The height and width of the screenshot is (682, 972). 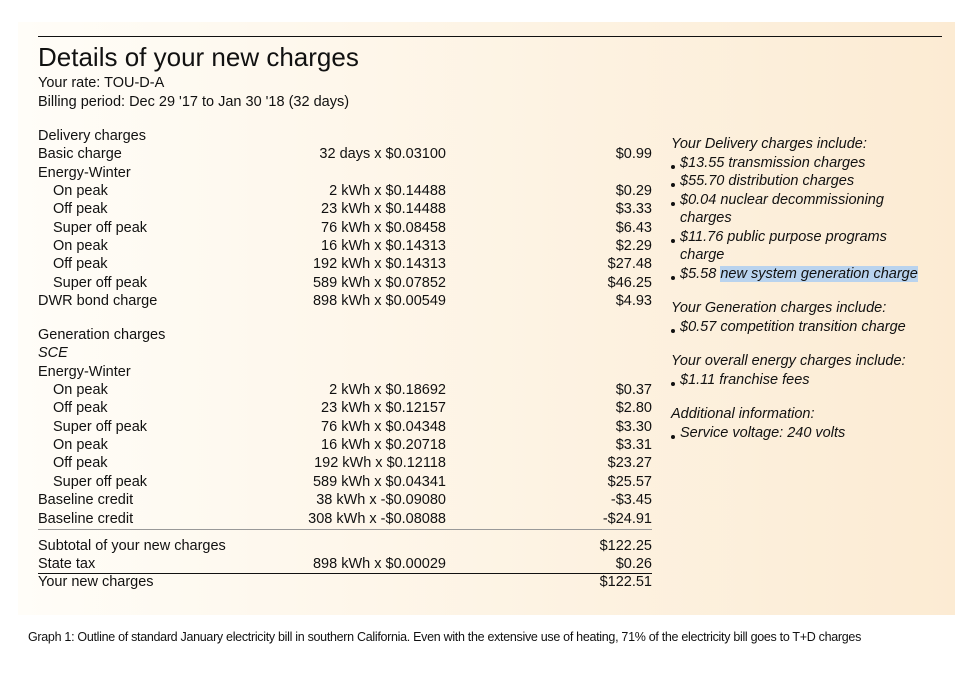 I want to click on row-label: State tax, so click(x=67, y=564).